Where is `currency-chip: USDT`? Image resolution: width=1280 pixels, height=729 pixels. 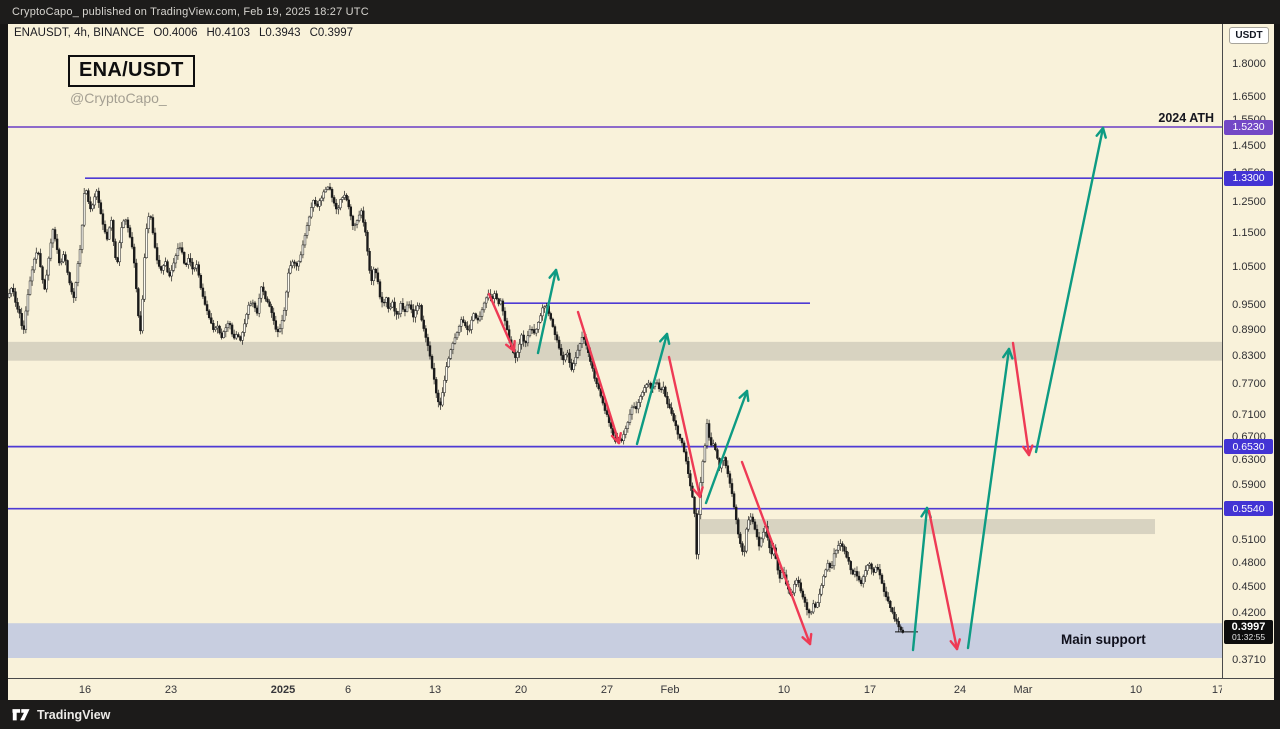 currency-chip: USDT is located at coordinates (1249, 35).